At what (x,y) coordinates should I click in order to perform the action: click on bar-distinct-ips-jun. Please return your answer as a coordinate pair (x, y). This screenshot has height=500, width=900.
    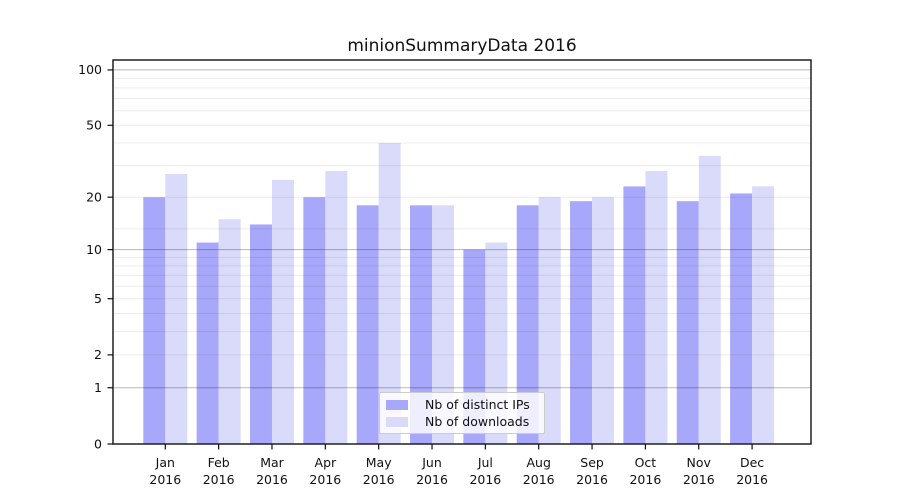
    Looking at the image, I should click on (421, 324).